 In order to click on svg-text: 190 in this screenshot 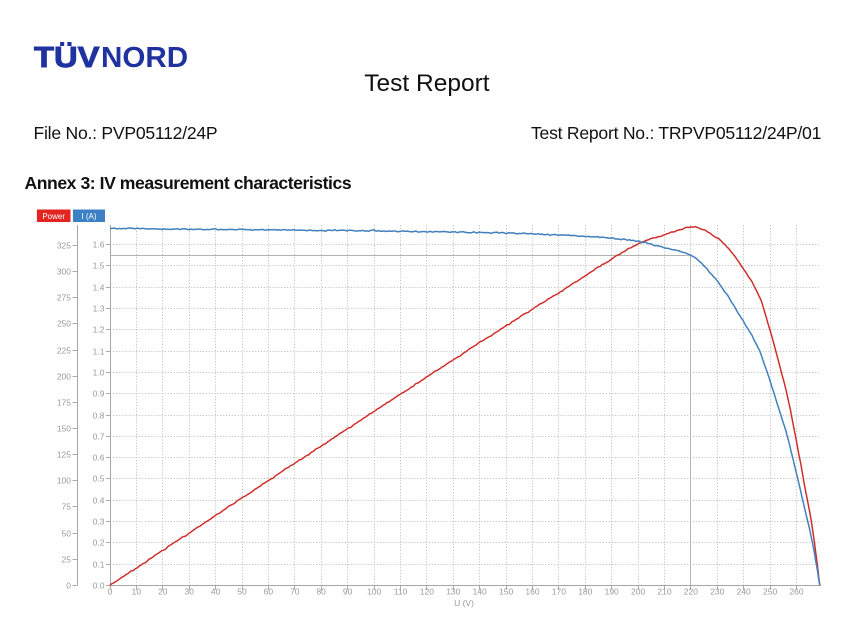, I will do `click(612, 592)`.